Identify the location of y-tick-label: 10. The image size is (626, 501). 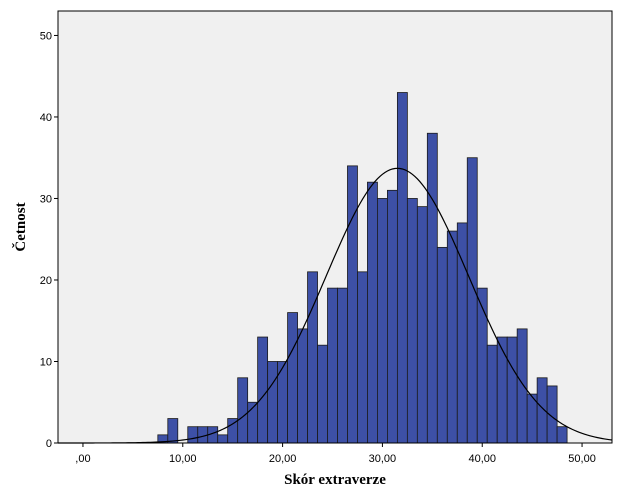
(46, 362).